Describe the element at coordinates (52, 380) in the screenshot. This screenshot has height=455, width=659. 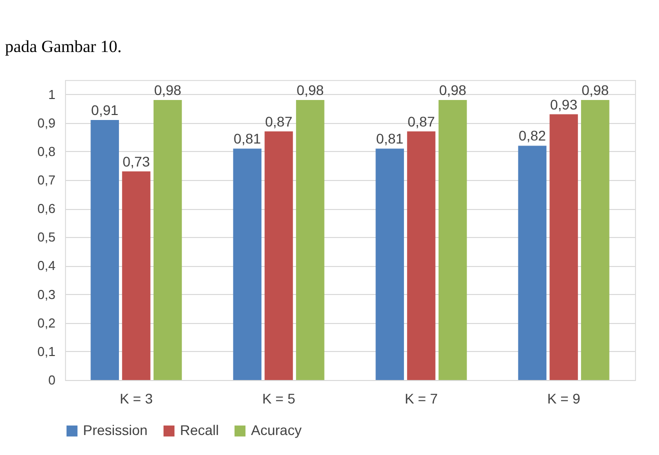
I see `y-tick-label: 0` at that location.